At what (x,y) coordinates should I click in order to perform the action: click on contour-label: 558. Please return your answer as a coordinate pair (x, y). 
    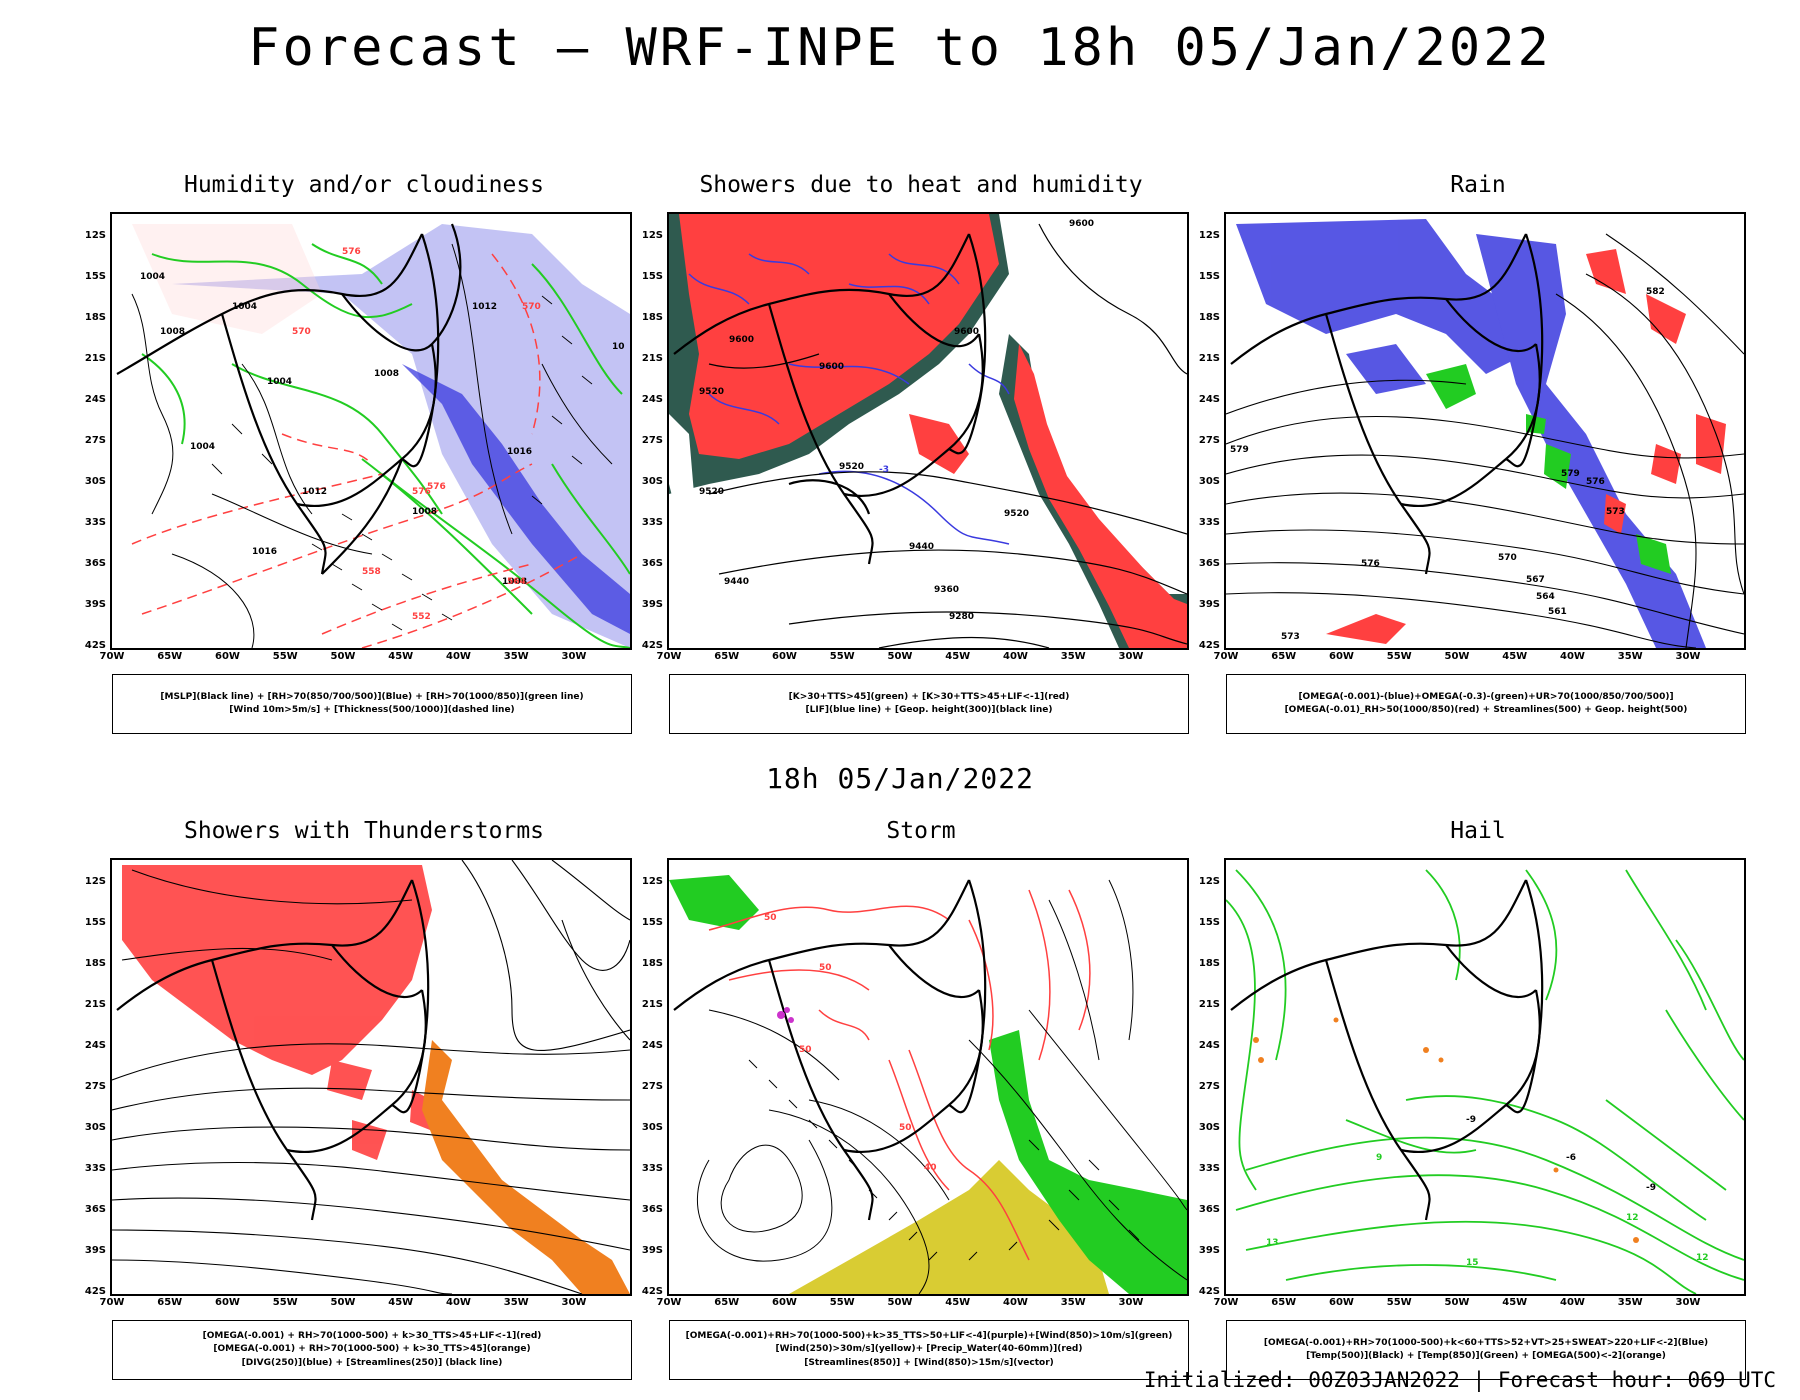
    Looking at the image, I should click on (371, 572).